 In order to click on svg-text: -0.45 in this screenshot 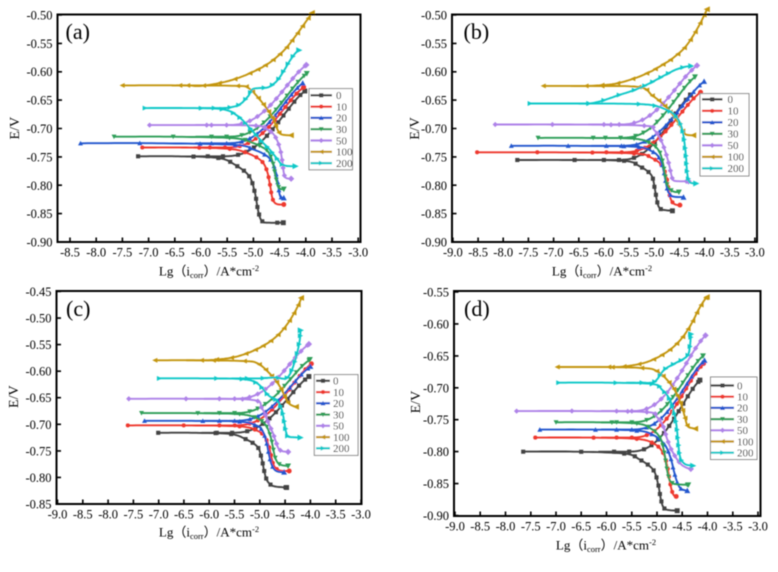, I will do `click(38, 292)`.